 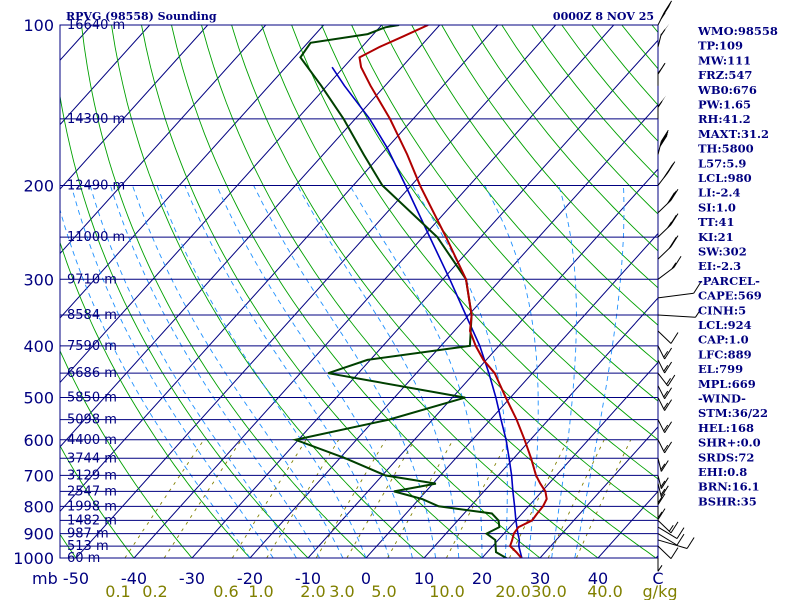 What do you see at coordinates (679, 286) in the screenshot?
I see `wind-barbs` at bounding box center [679, 286].